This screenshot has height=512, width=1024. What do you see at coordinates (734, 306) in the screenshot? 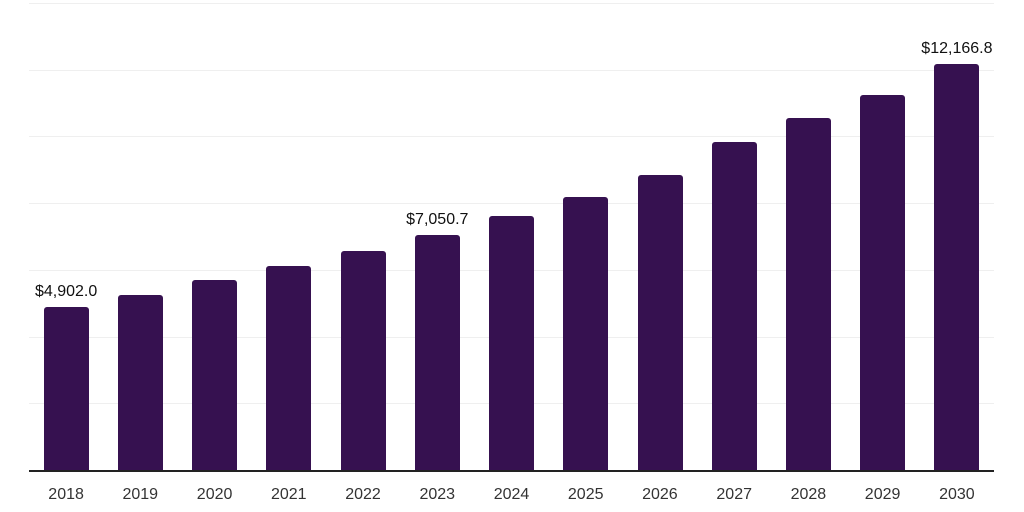
I see `bar-2027` at bounding box center [734, 306].